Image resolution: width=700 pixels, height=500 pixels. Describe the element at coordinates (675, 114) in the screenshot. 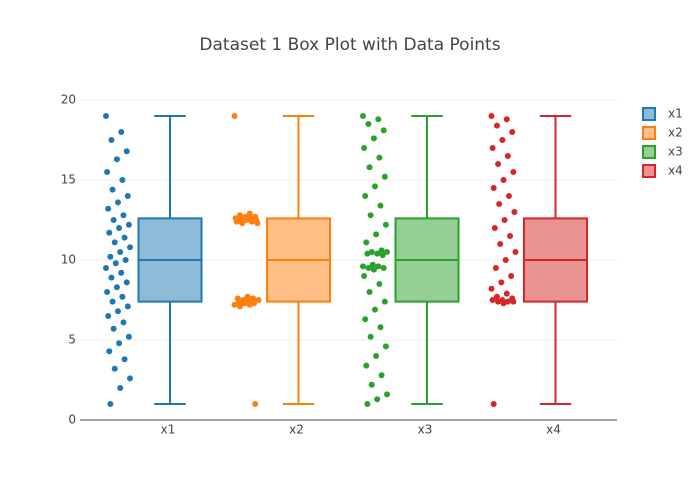

I see `legend-label: x1` at that location.